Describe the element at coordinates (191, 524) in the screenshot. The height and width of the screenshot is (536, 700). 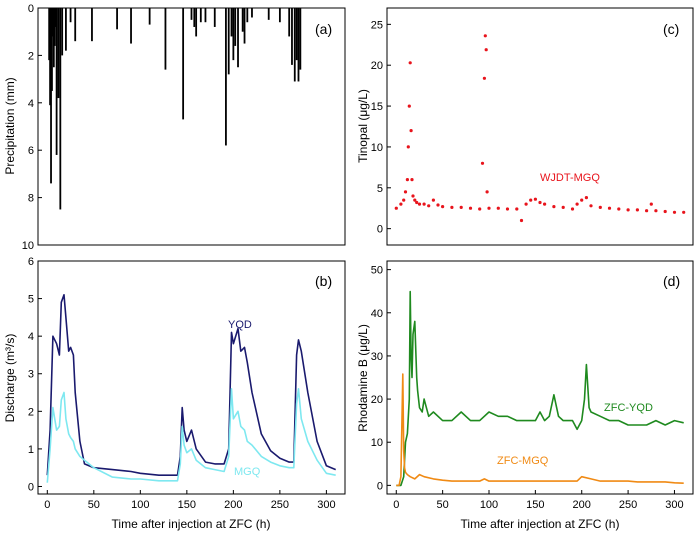
I see `panel-b-xlabel: Time after injection at ZFC (h)` at that location.